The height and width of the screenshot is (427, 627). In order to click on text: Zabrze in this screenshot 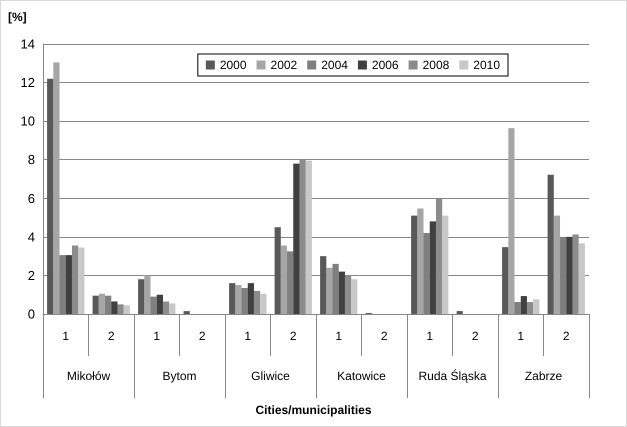, I will do `click(543, 376)`.